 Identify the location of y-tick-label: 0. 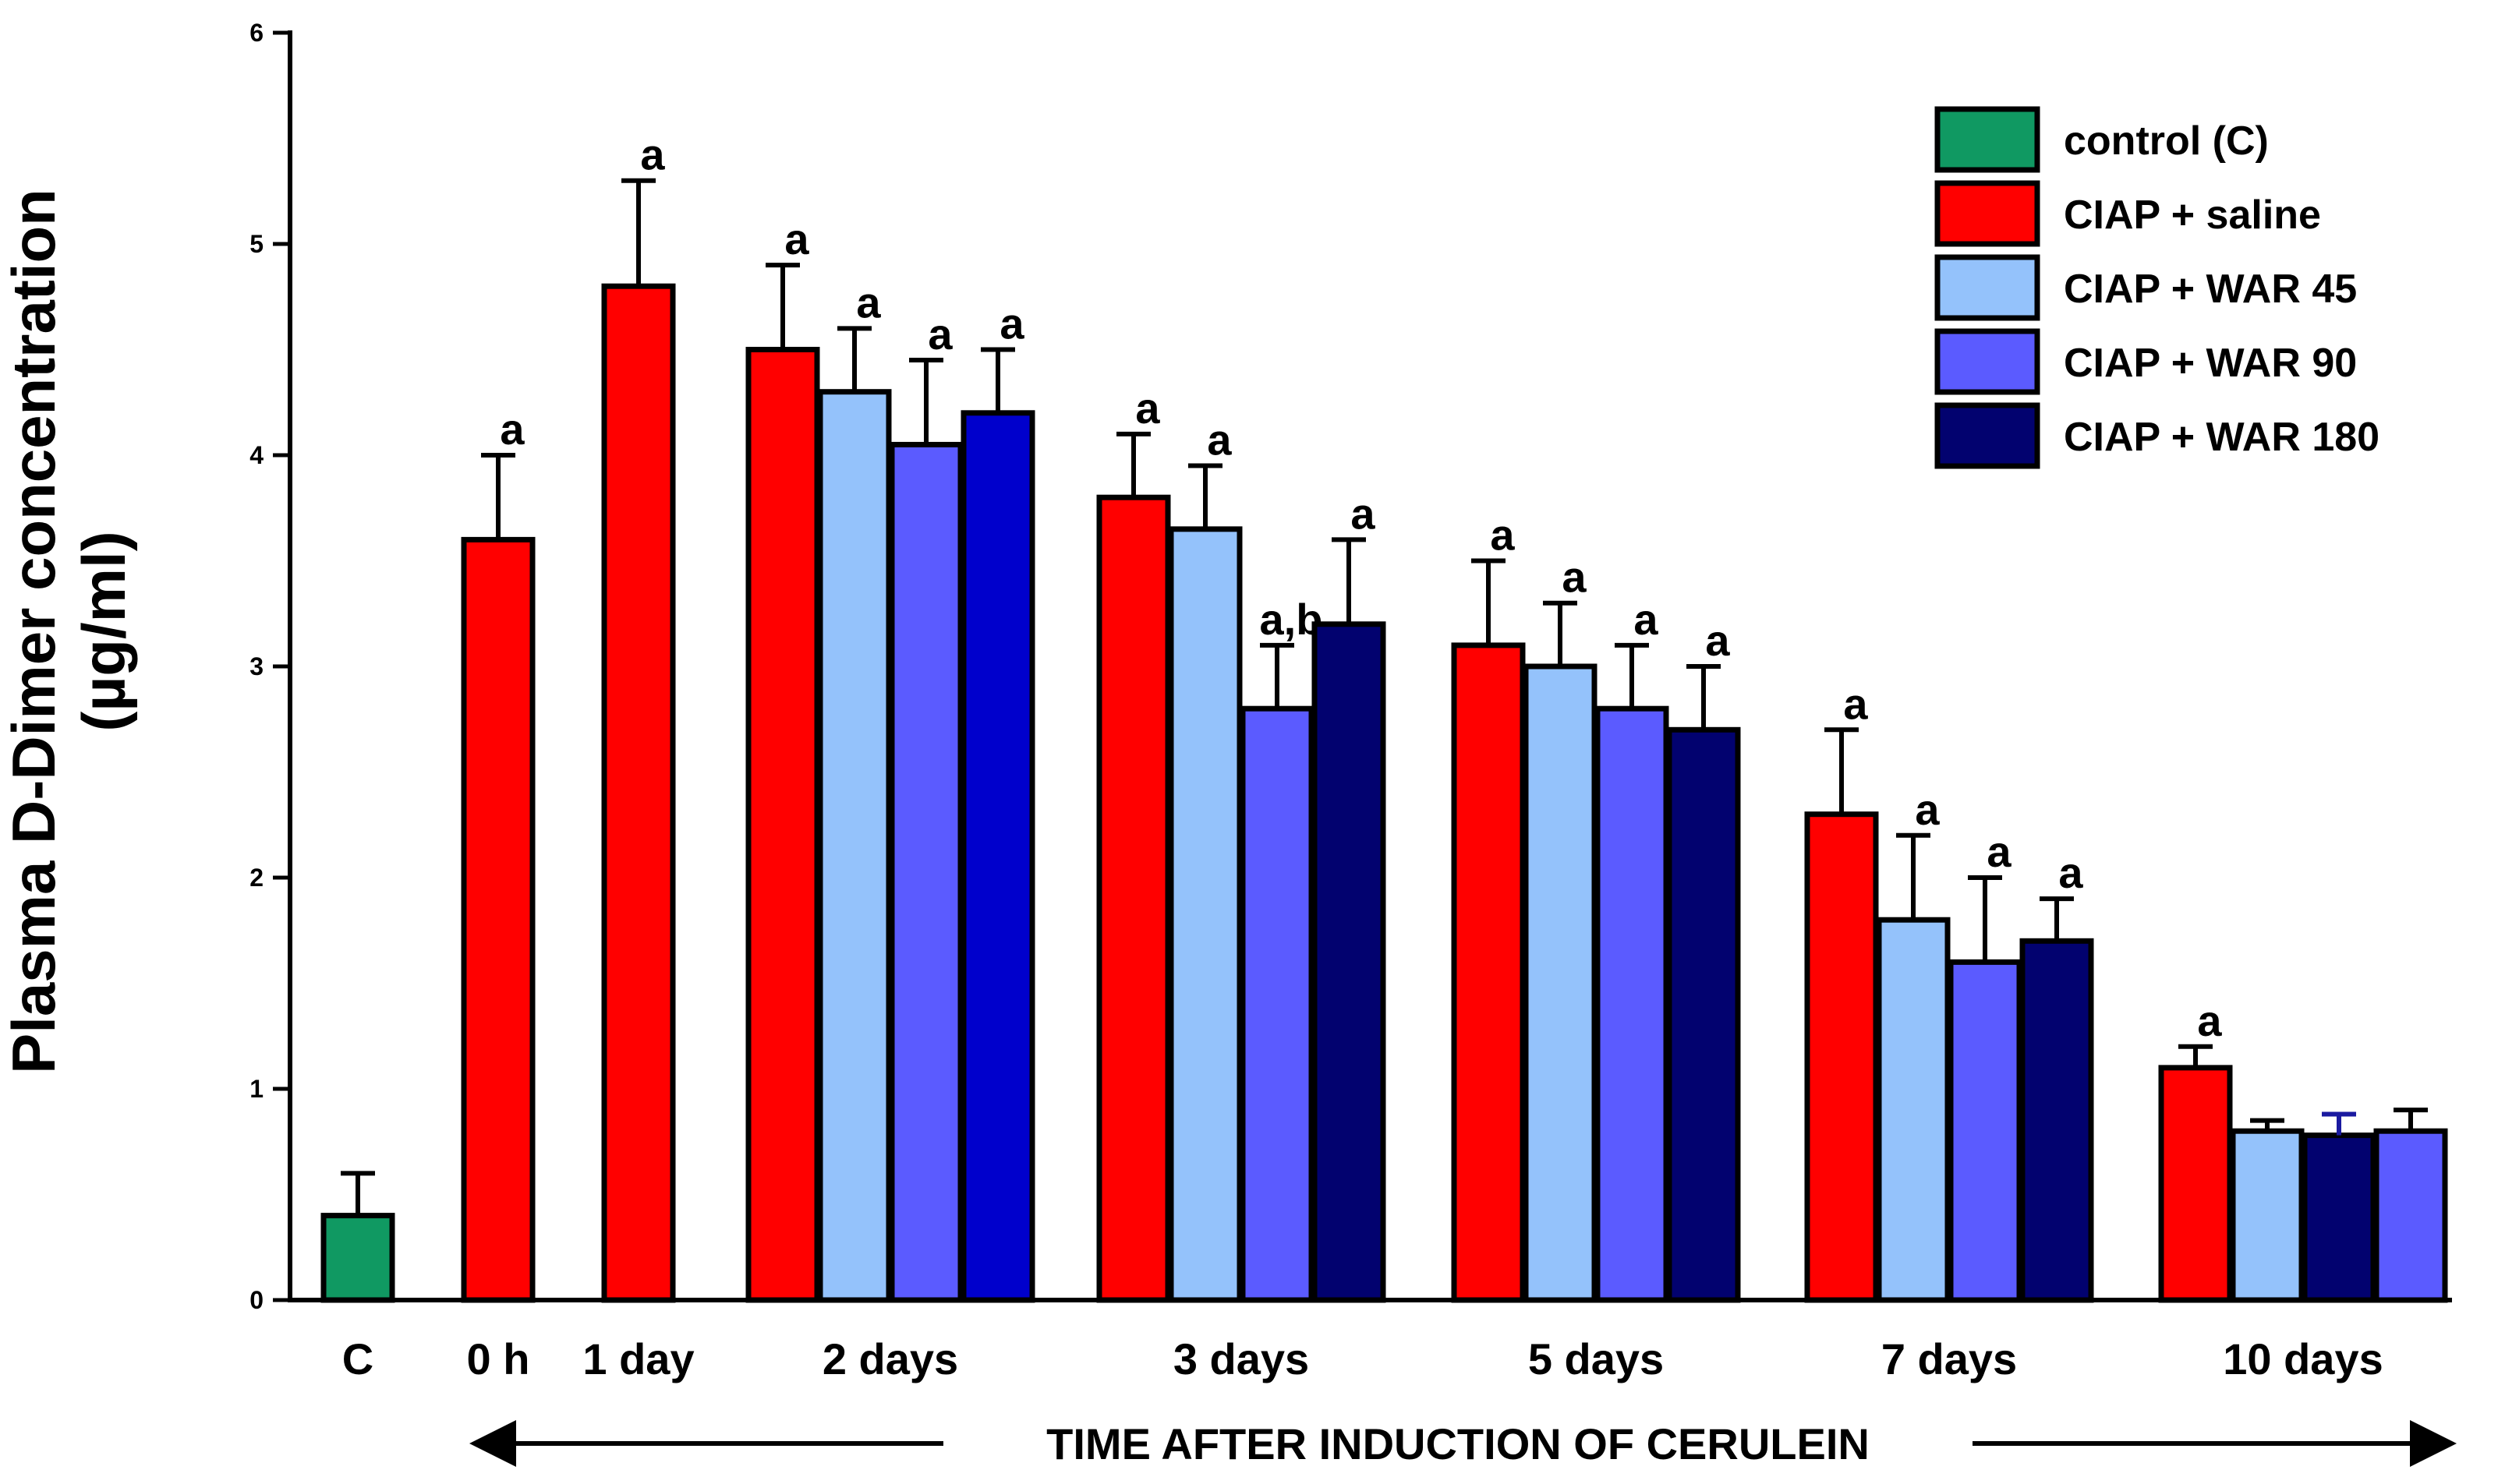
(256, 1300).